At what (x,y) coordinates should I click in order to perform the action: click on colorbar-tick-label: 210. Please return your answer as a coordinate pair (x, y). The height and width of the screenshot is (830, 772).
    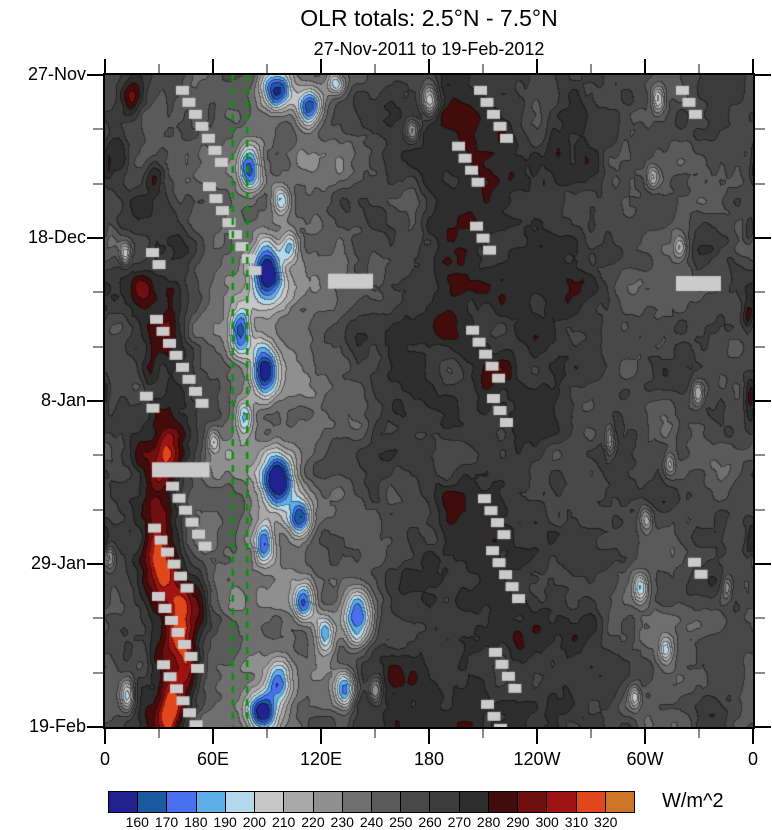
    Looking at the image, I should click on (283, 822).